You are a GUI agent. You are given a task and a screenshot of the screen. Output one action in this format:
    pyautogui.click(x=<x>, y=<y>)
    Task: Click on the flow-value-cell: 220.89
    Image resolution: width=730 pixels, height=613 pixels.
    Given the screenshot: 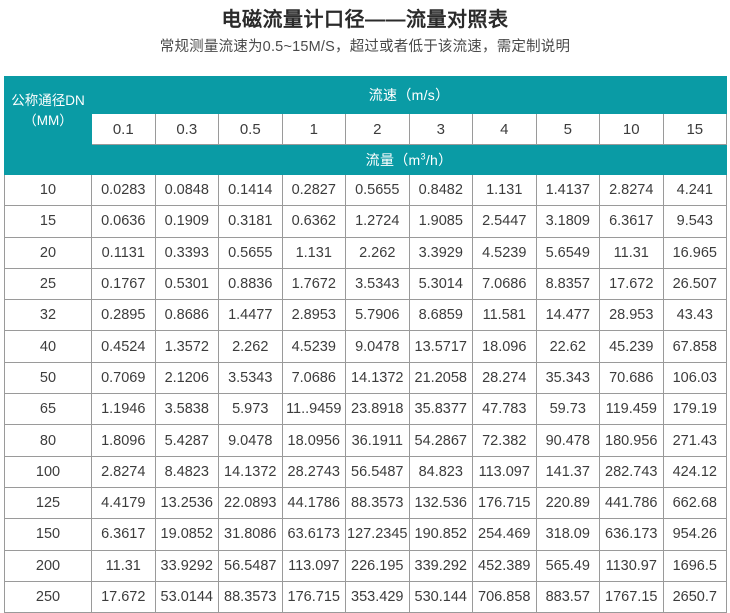 What is the action you would take?
    pyautogui.click(x=567, y=503)
    